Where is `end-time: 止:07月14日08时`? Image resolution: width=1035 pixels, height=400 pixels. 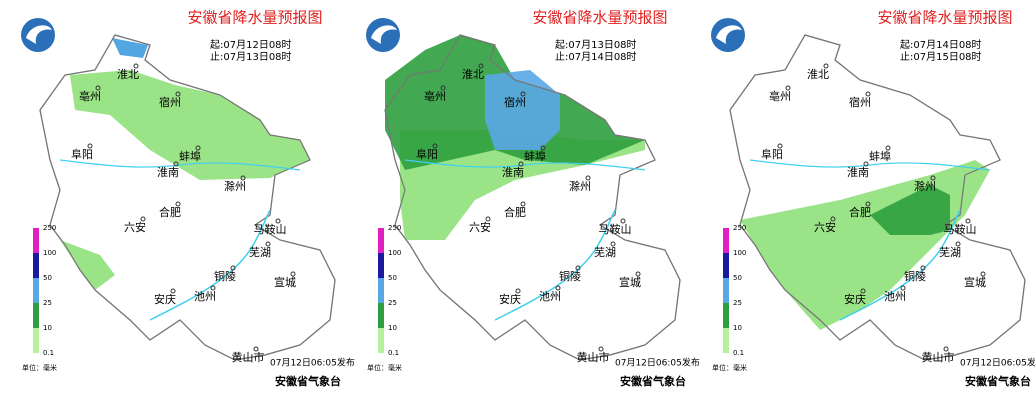
end-time: 止:07月14日08时 is located at coordinates (596, 57).